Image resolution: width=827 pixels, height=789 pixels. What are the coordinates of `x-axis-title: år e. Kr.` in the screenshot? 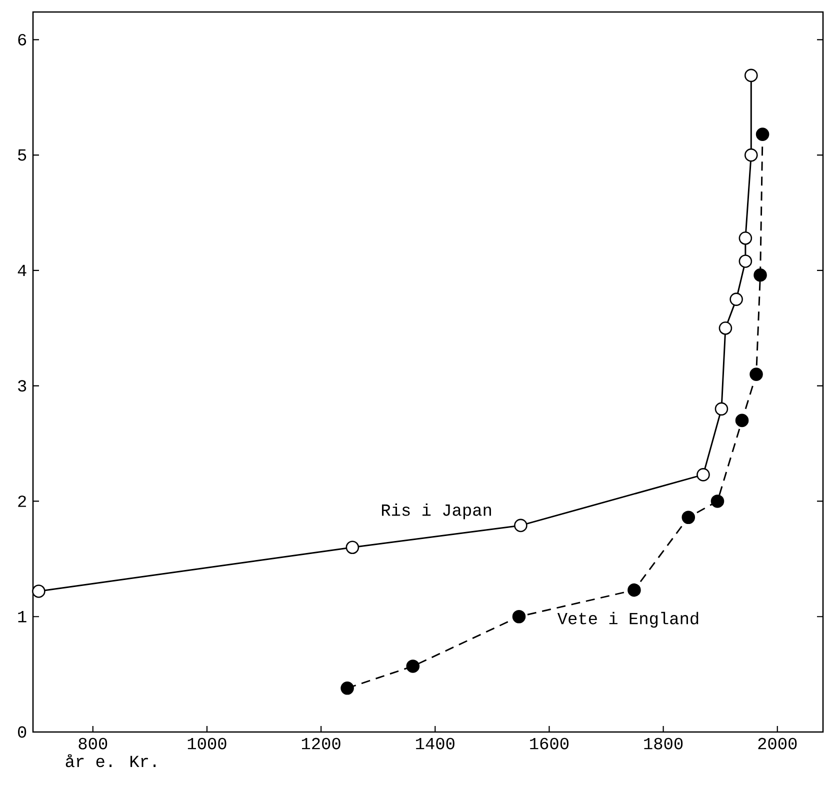 It's located at (111, 761).